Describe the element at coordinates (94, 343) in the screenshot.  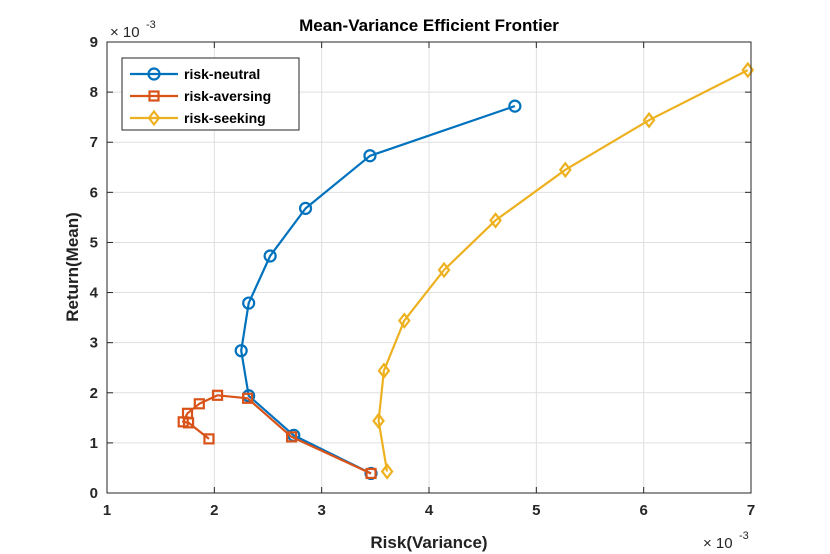
I see `y-tick-label: 3` at that location.